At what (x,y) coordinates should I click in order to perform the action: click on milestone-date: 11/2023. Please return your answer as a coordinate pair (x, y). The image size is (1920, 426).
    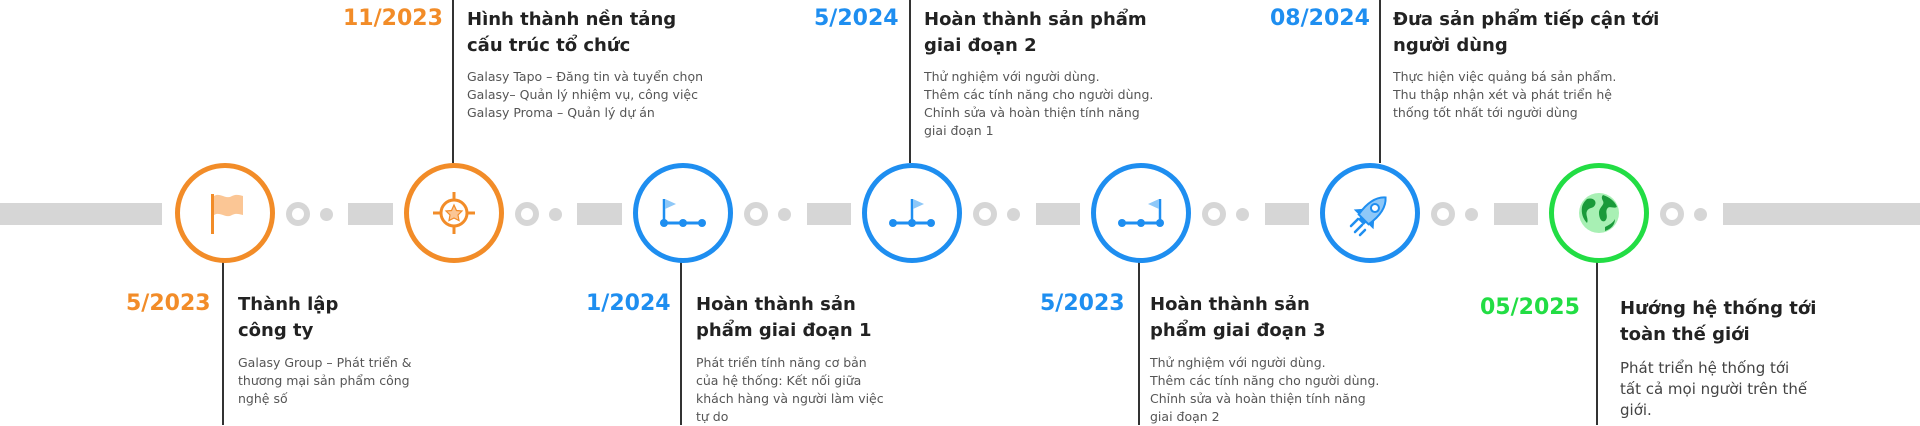
    Looking at the image, I should click on (393, 18).